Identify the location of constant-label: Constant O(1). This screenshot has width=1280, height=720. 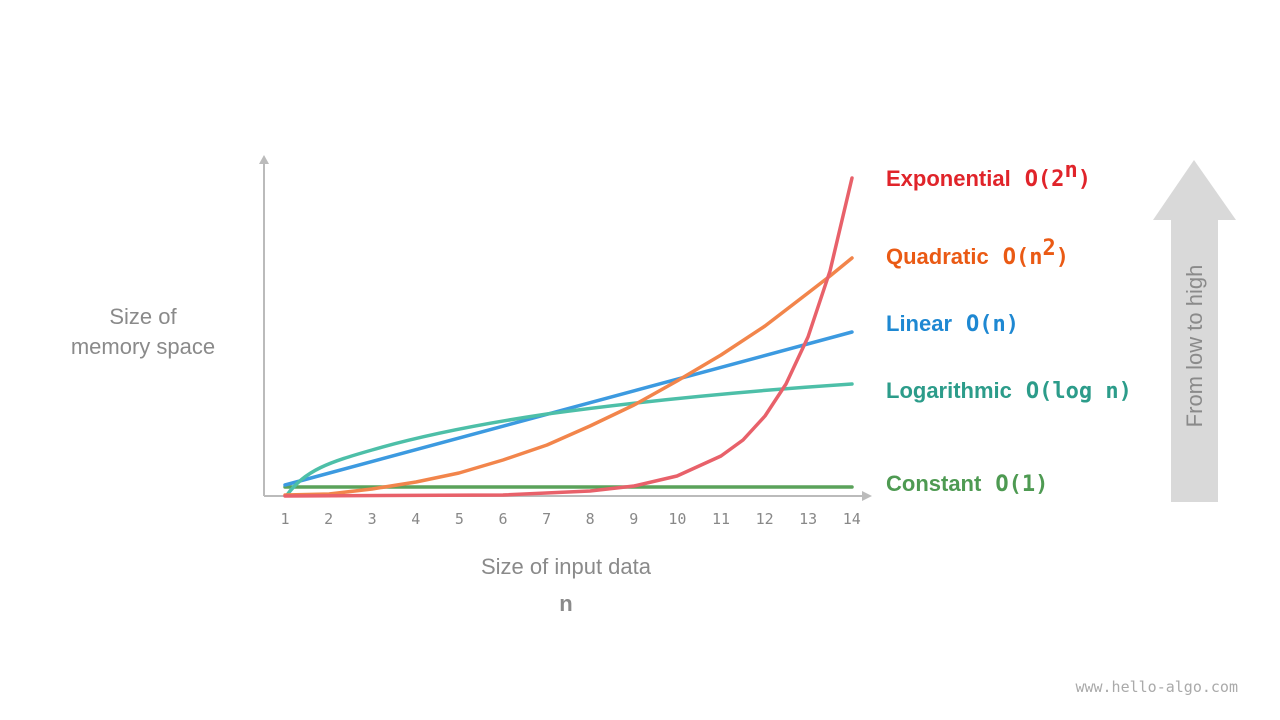
(967, 484).